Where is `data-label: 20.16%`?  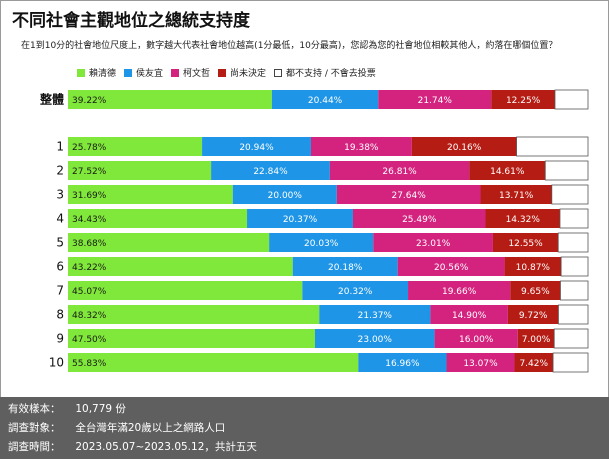
data-label: 20.16% is located at coordinates (464, 148).